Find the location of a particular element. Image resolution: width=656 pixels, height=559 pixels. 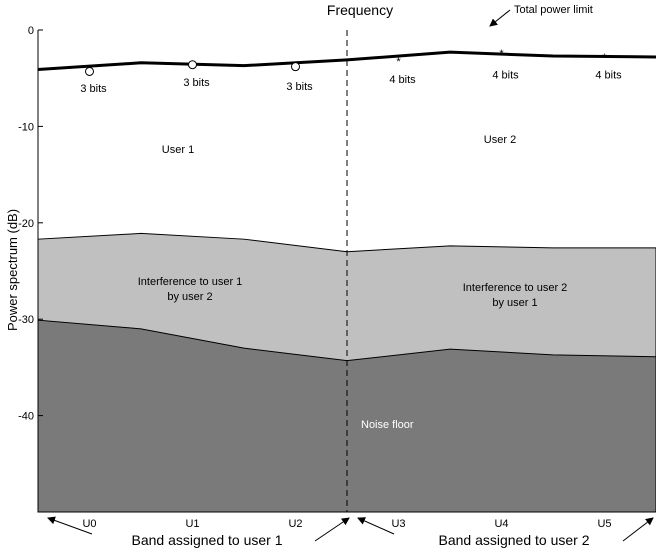

x-tick-label: U3 is located at coordinates (398, 524).